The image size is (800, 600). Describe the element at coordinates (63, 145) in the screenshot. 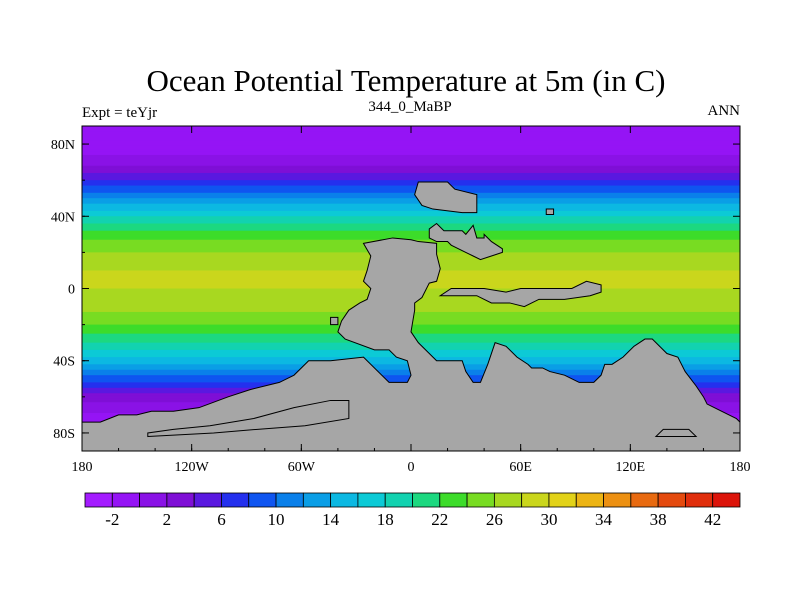

I see `y-tick-label: 80N` at that location.